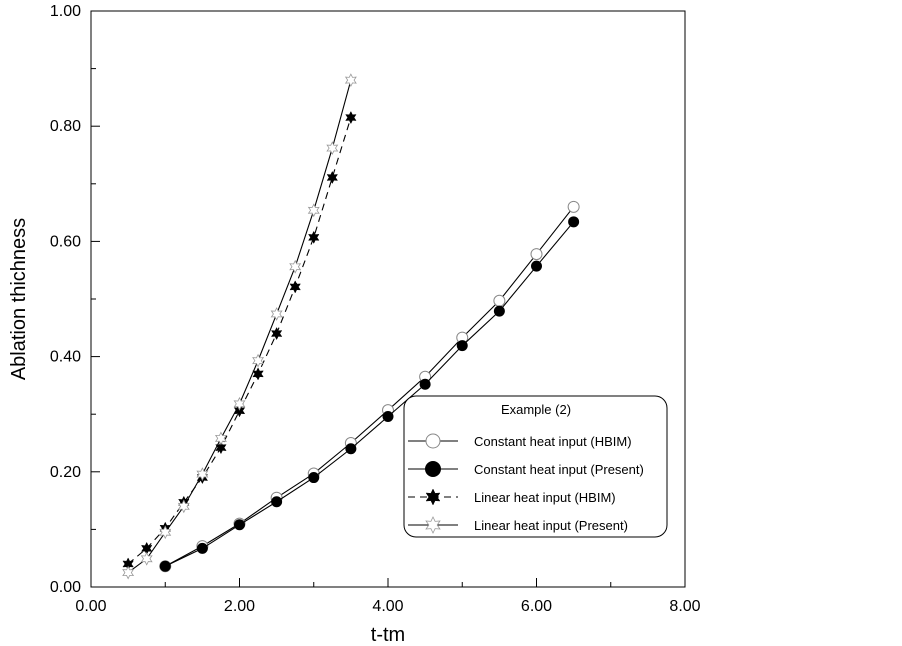 The image size is (902, 646). What do you see at coordinates (553, 441) in the screenshot?
I see `legend-label: Constant heat input (HBIM)` at bounding box center [553, 441].